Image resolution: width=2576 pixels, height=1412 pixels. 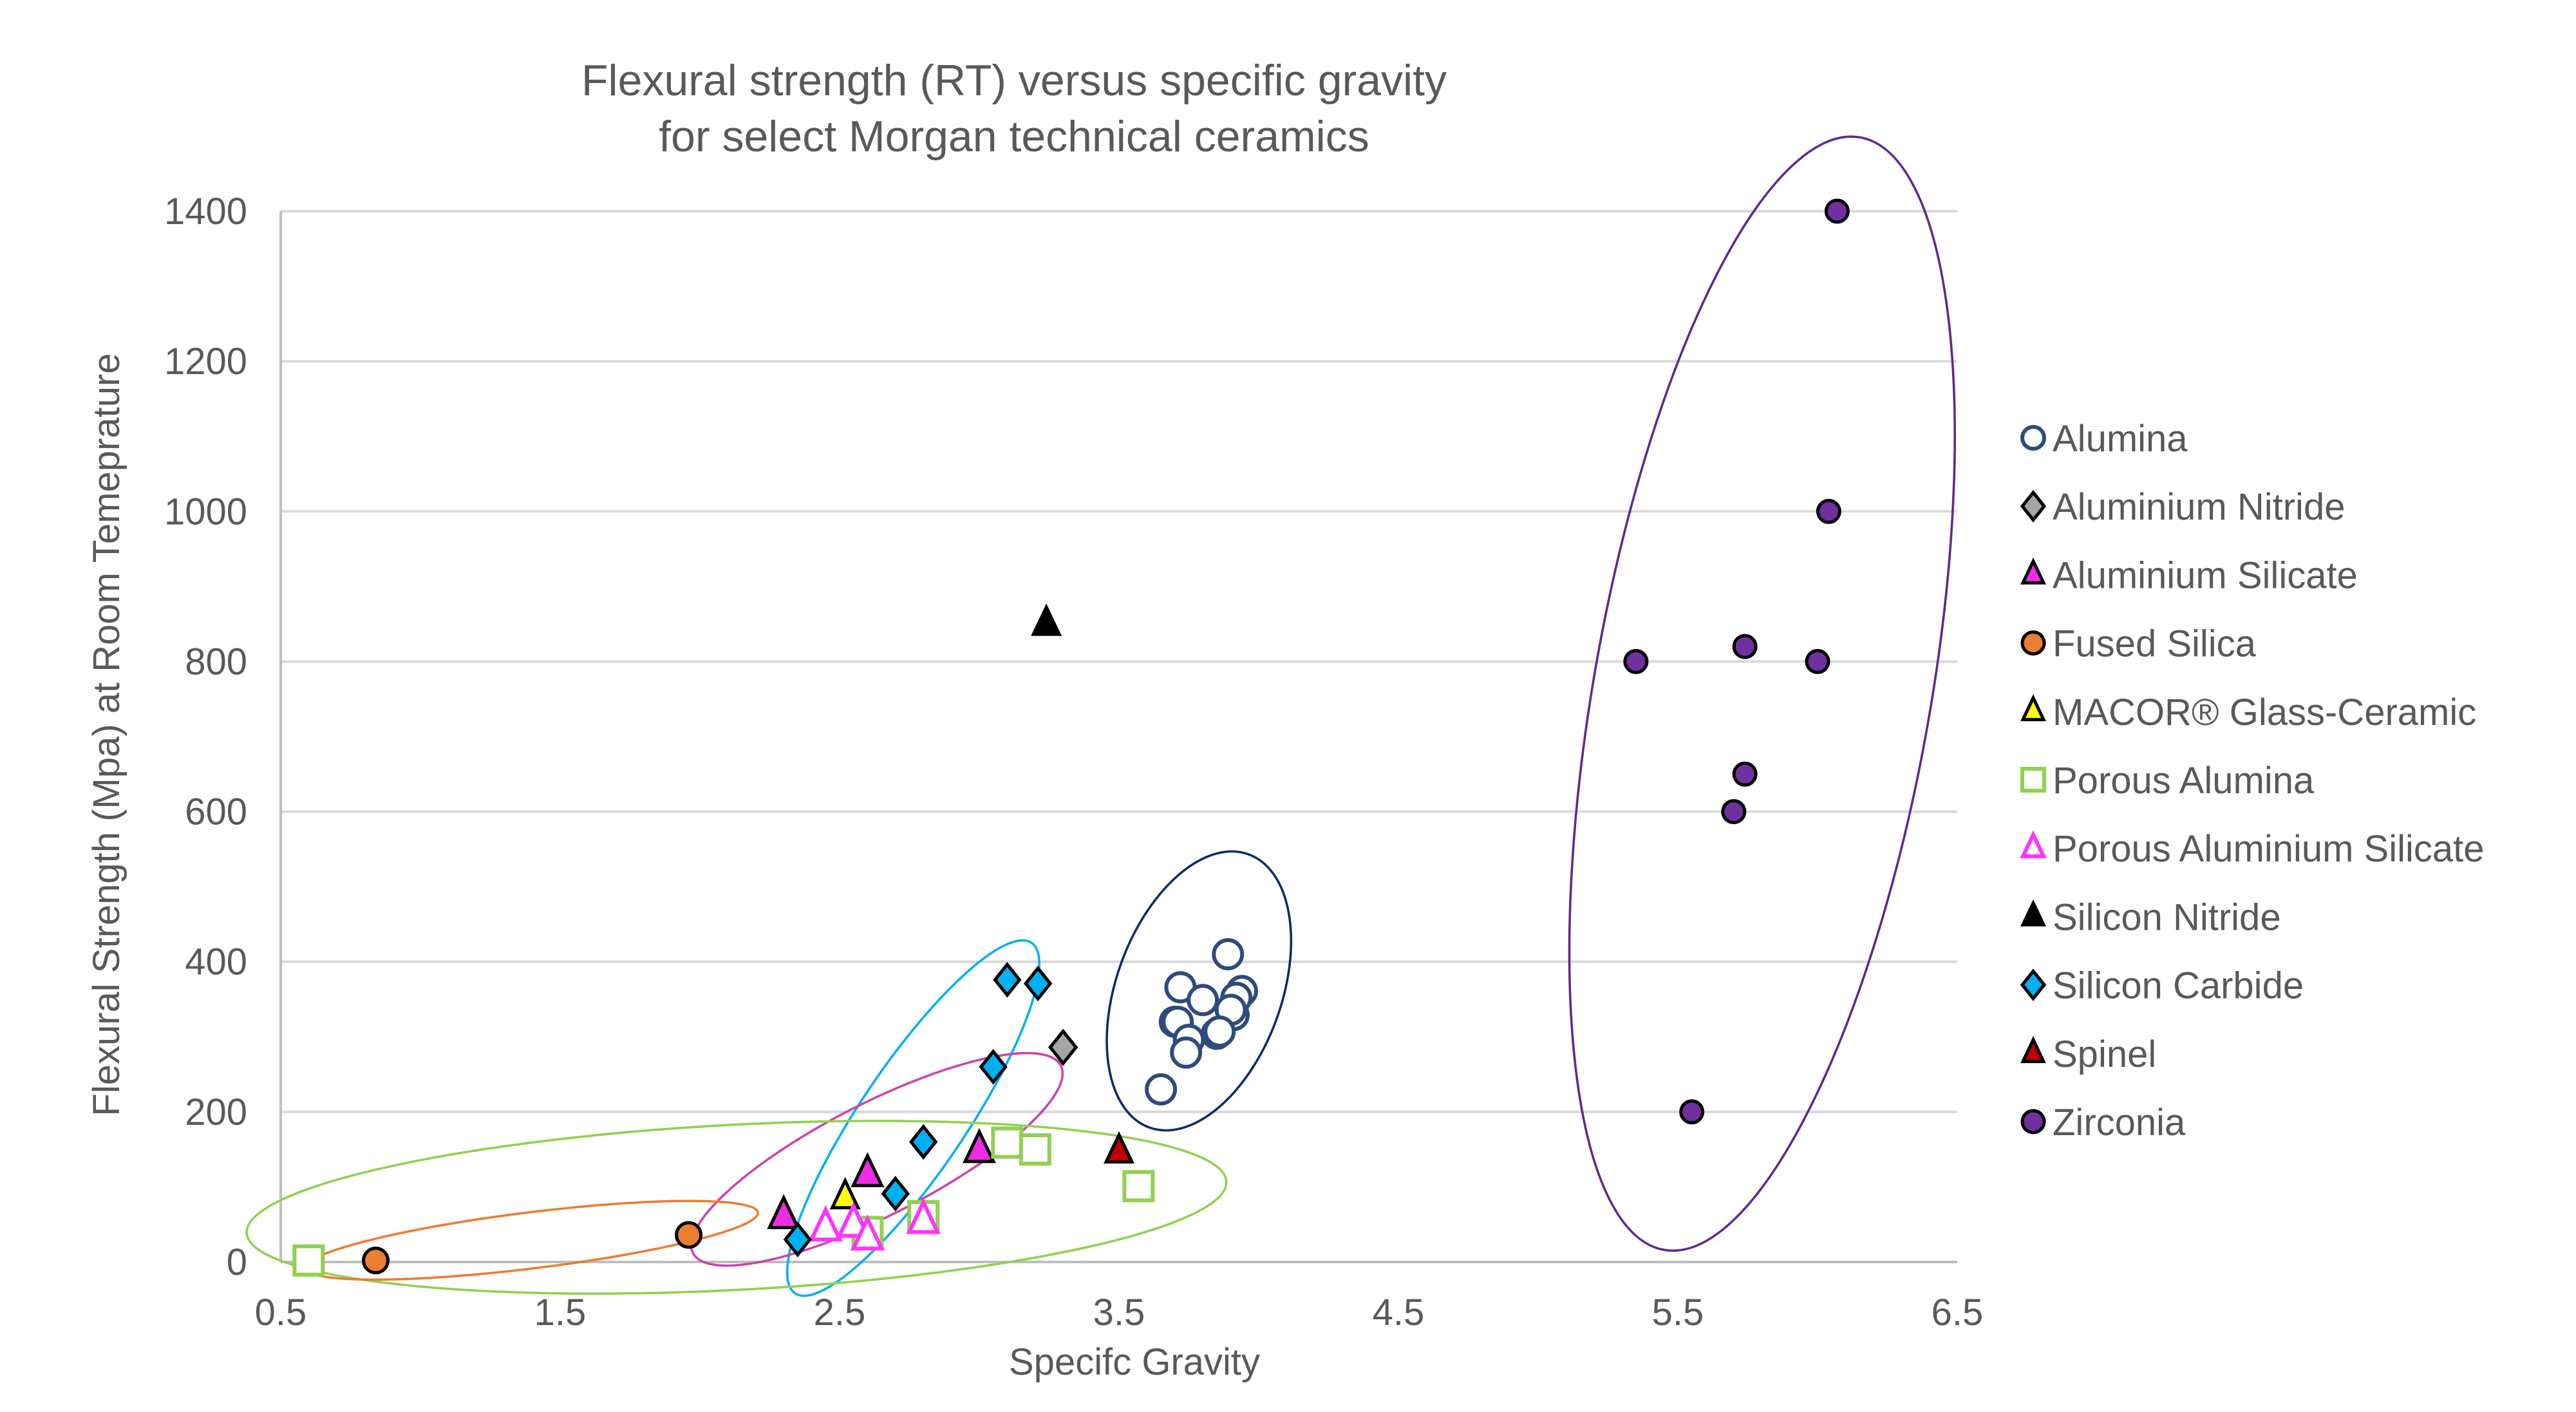 I want to click on legend-item: Porous Alumina, so click(x=2167, y=781).